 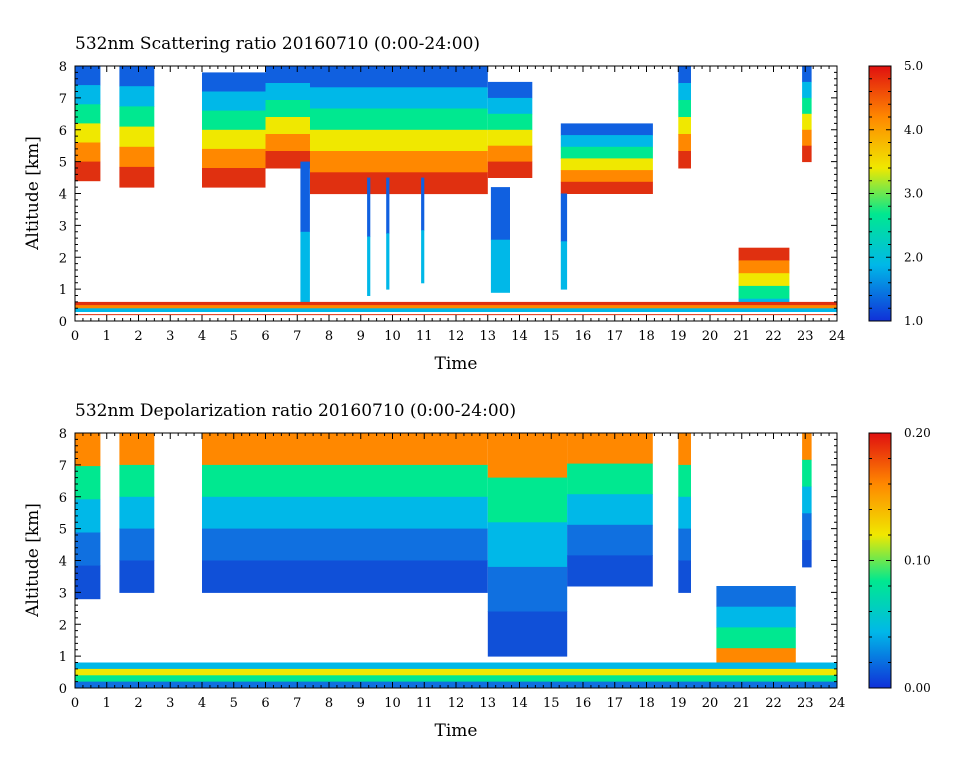 What do you see at coordinates (896, 193) in the screenshot?
I see `colorbar-1-ticks: 1.0 2.0 3.0 4.0 5.0` at bounding box center [896, 193].